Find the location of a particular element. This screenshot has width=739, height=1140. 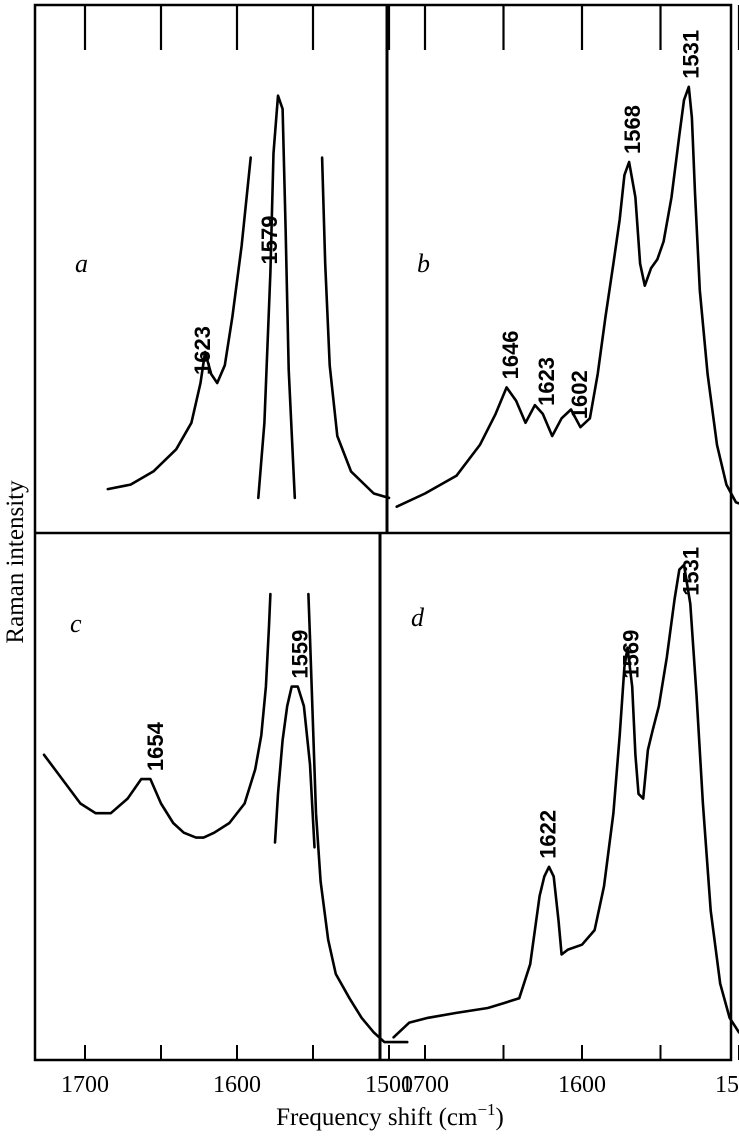

panel-label-b: b is located at coordinates (423, 263).